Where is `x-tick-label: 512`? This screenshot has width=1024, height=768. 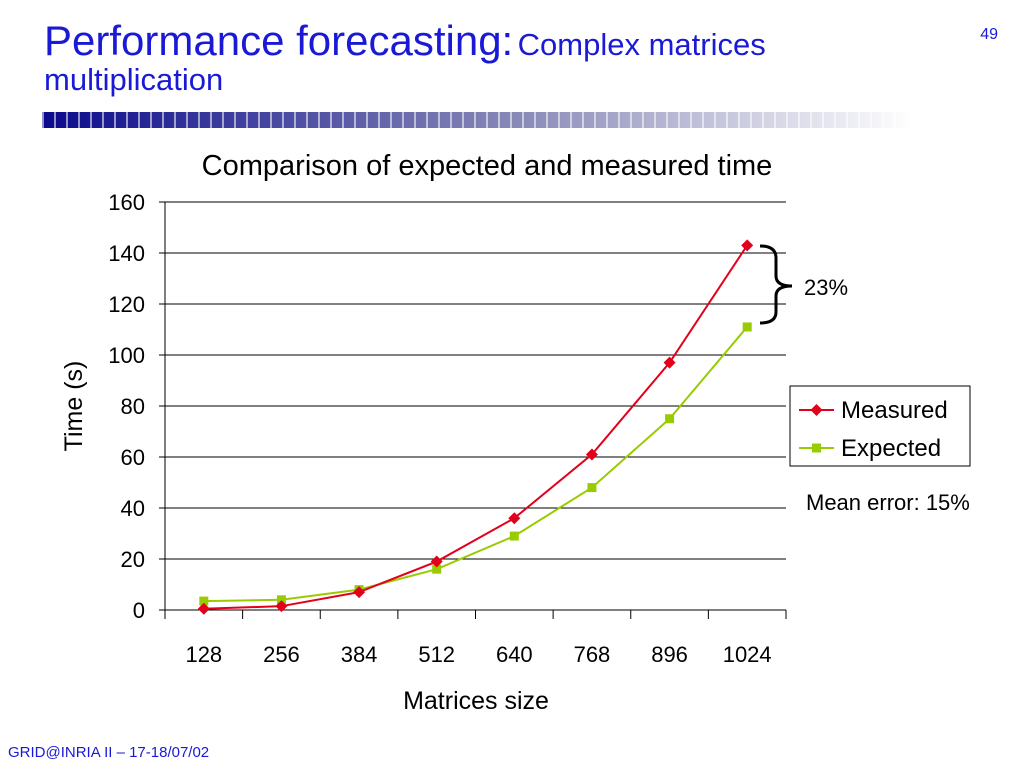
x-tick-label: 512 is located at coordinates (436, 654).